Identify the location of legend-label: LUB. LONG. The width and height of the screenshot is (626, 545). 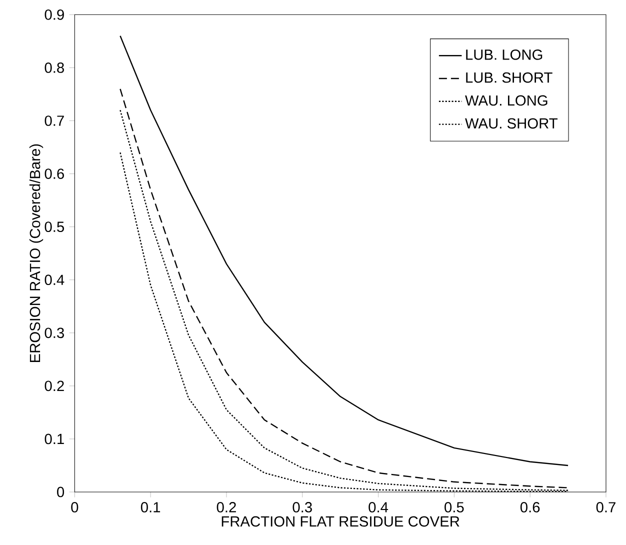
(504, 54).